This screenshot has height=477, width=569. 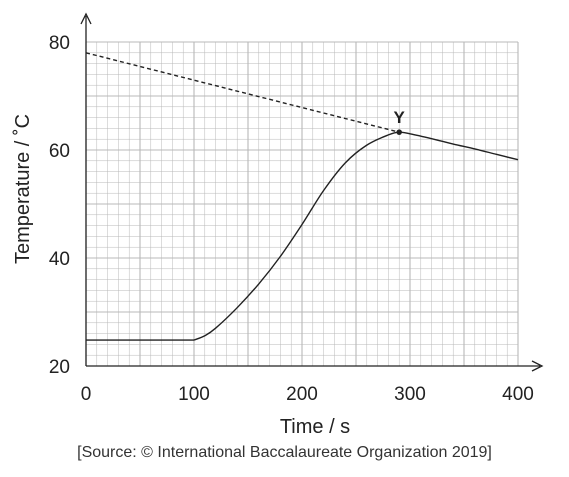 I want to click on x-axis-arrow, so click(x=537, y=366).